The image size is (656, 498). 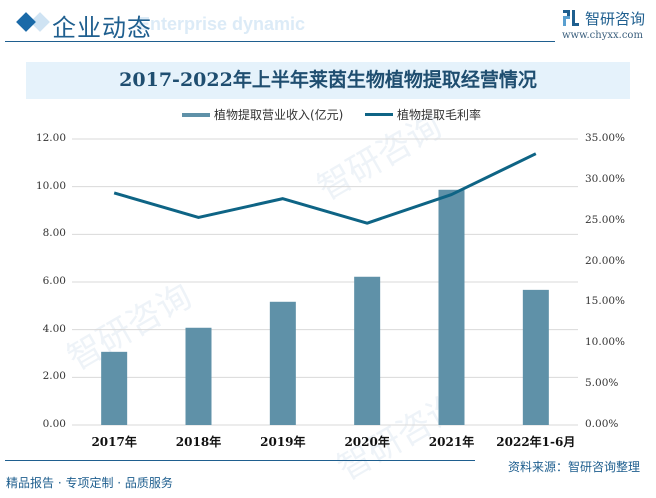 I want to click on chart-title-band: 2017-2022年上半年莱茵生物植物提取经营情况, so click(x=328, y=80).